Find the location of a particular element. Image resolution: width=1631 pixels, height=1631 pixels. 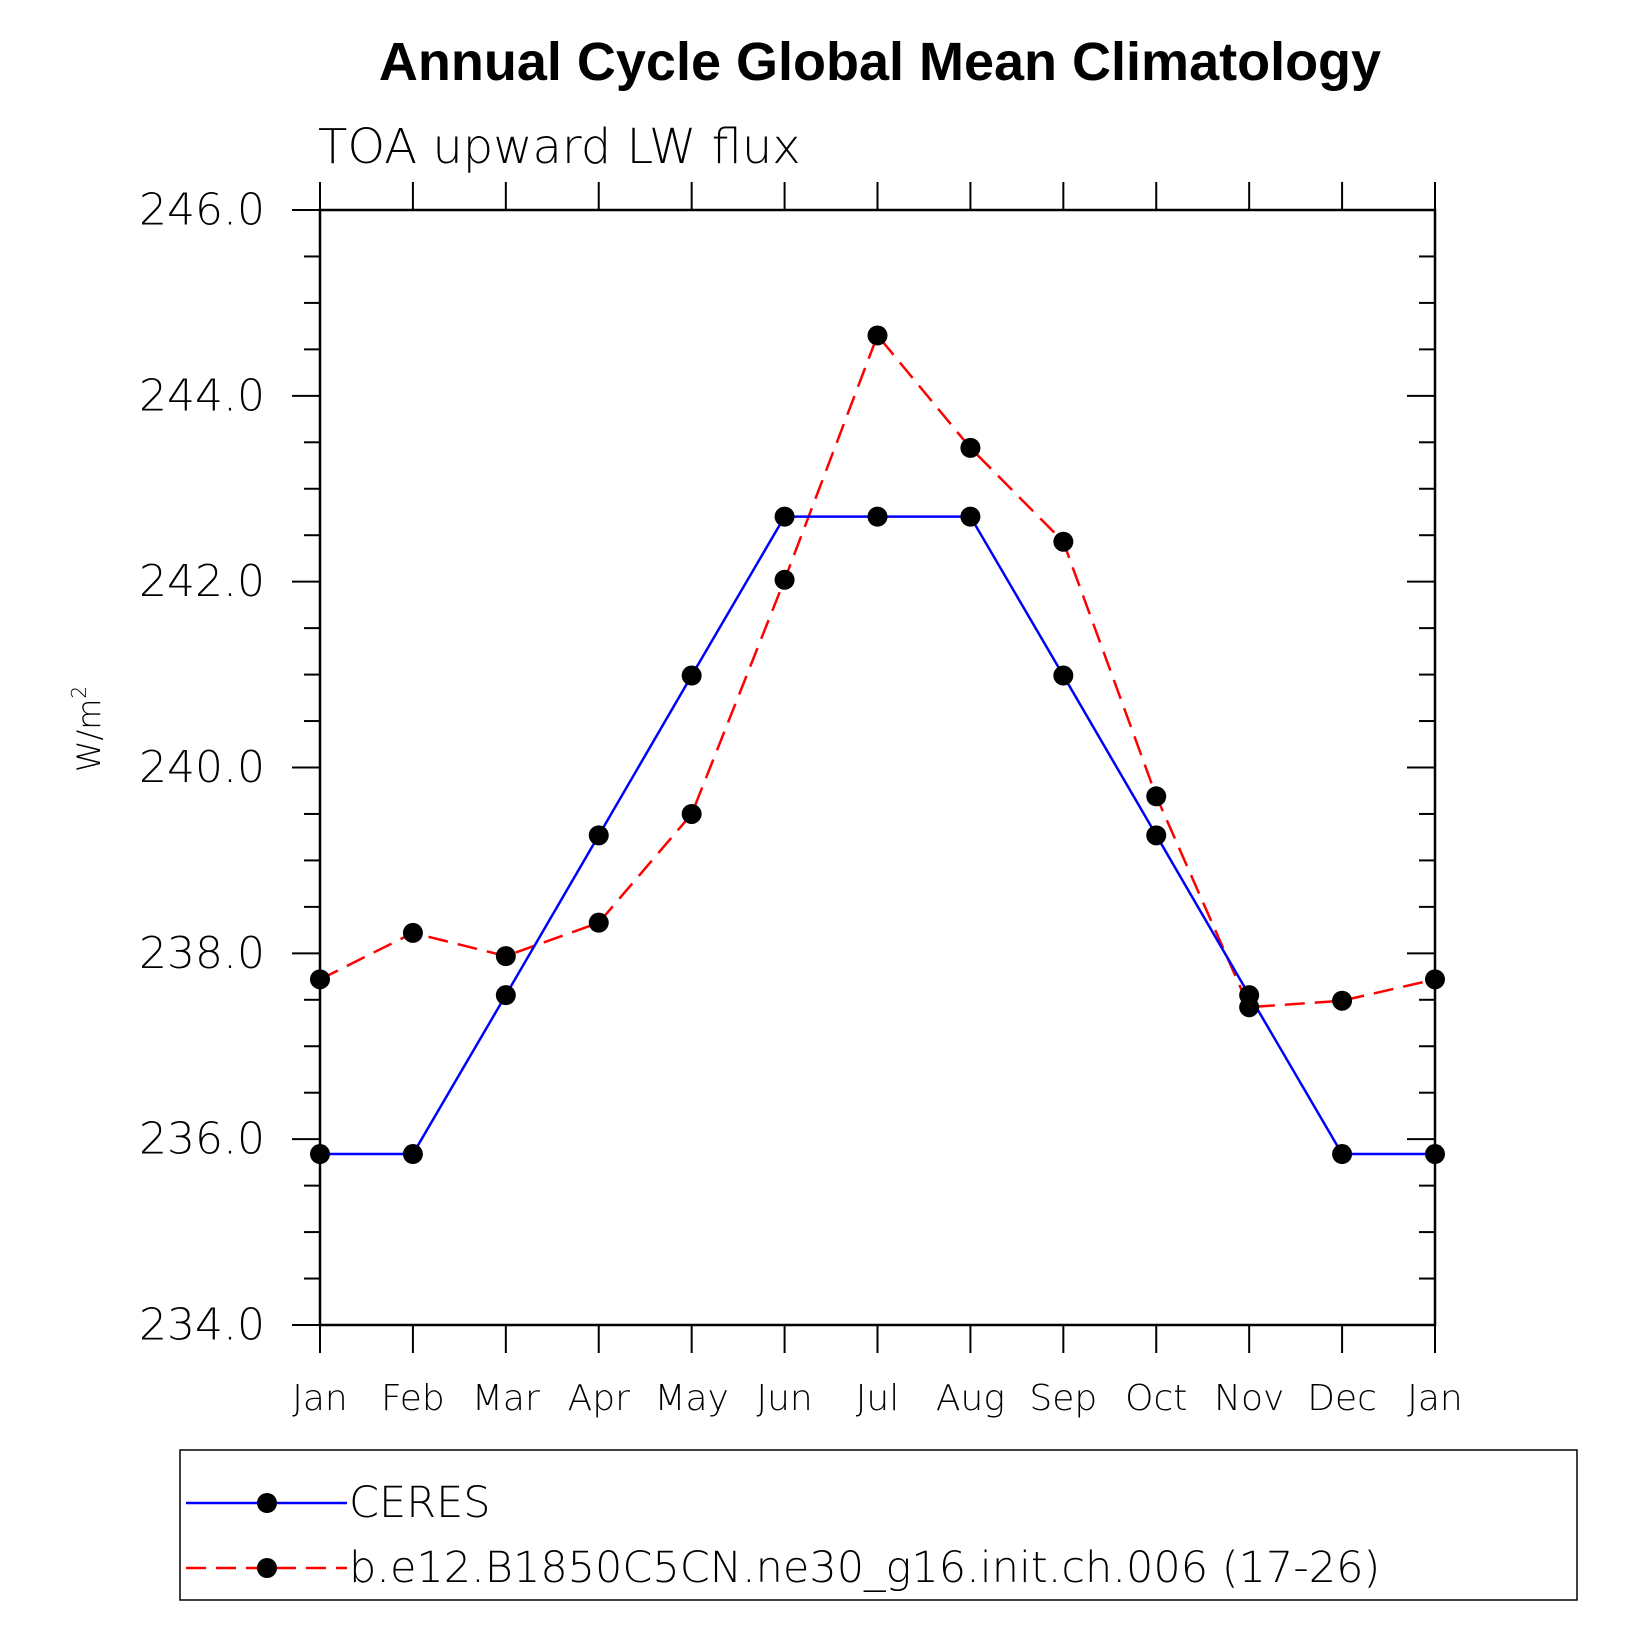

x-tick-labels: Jan Feb Mar Apr May Jun Jul Aug Sep Oct Nov Dec Jan is located at coordinates (877, 1398).